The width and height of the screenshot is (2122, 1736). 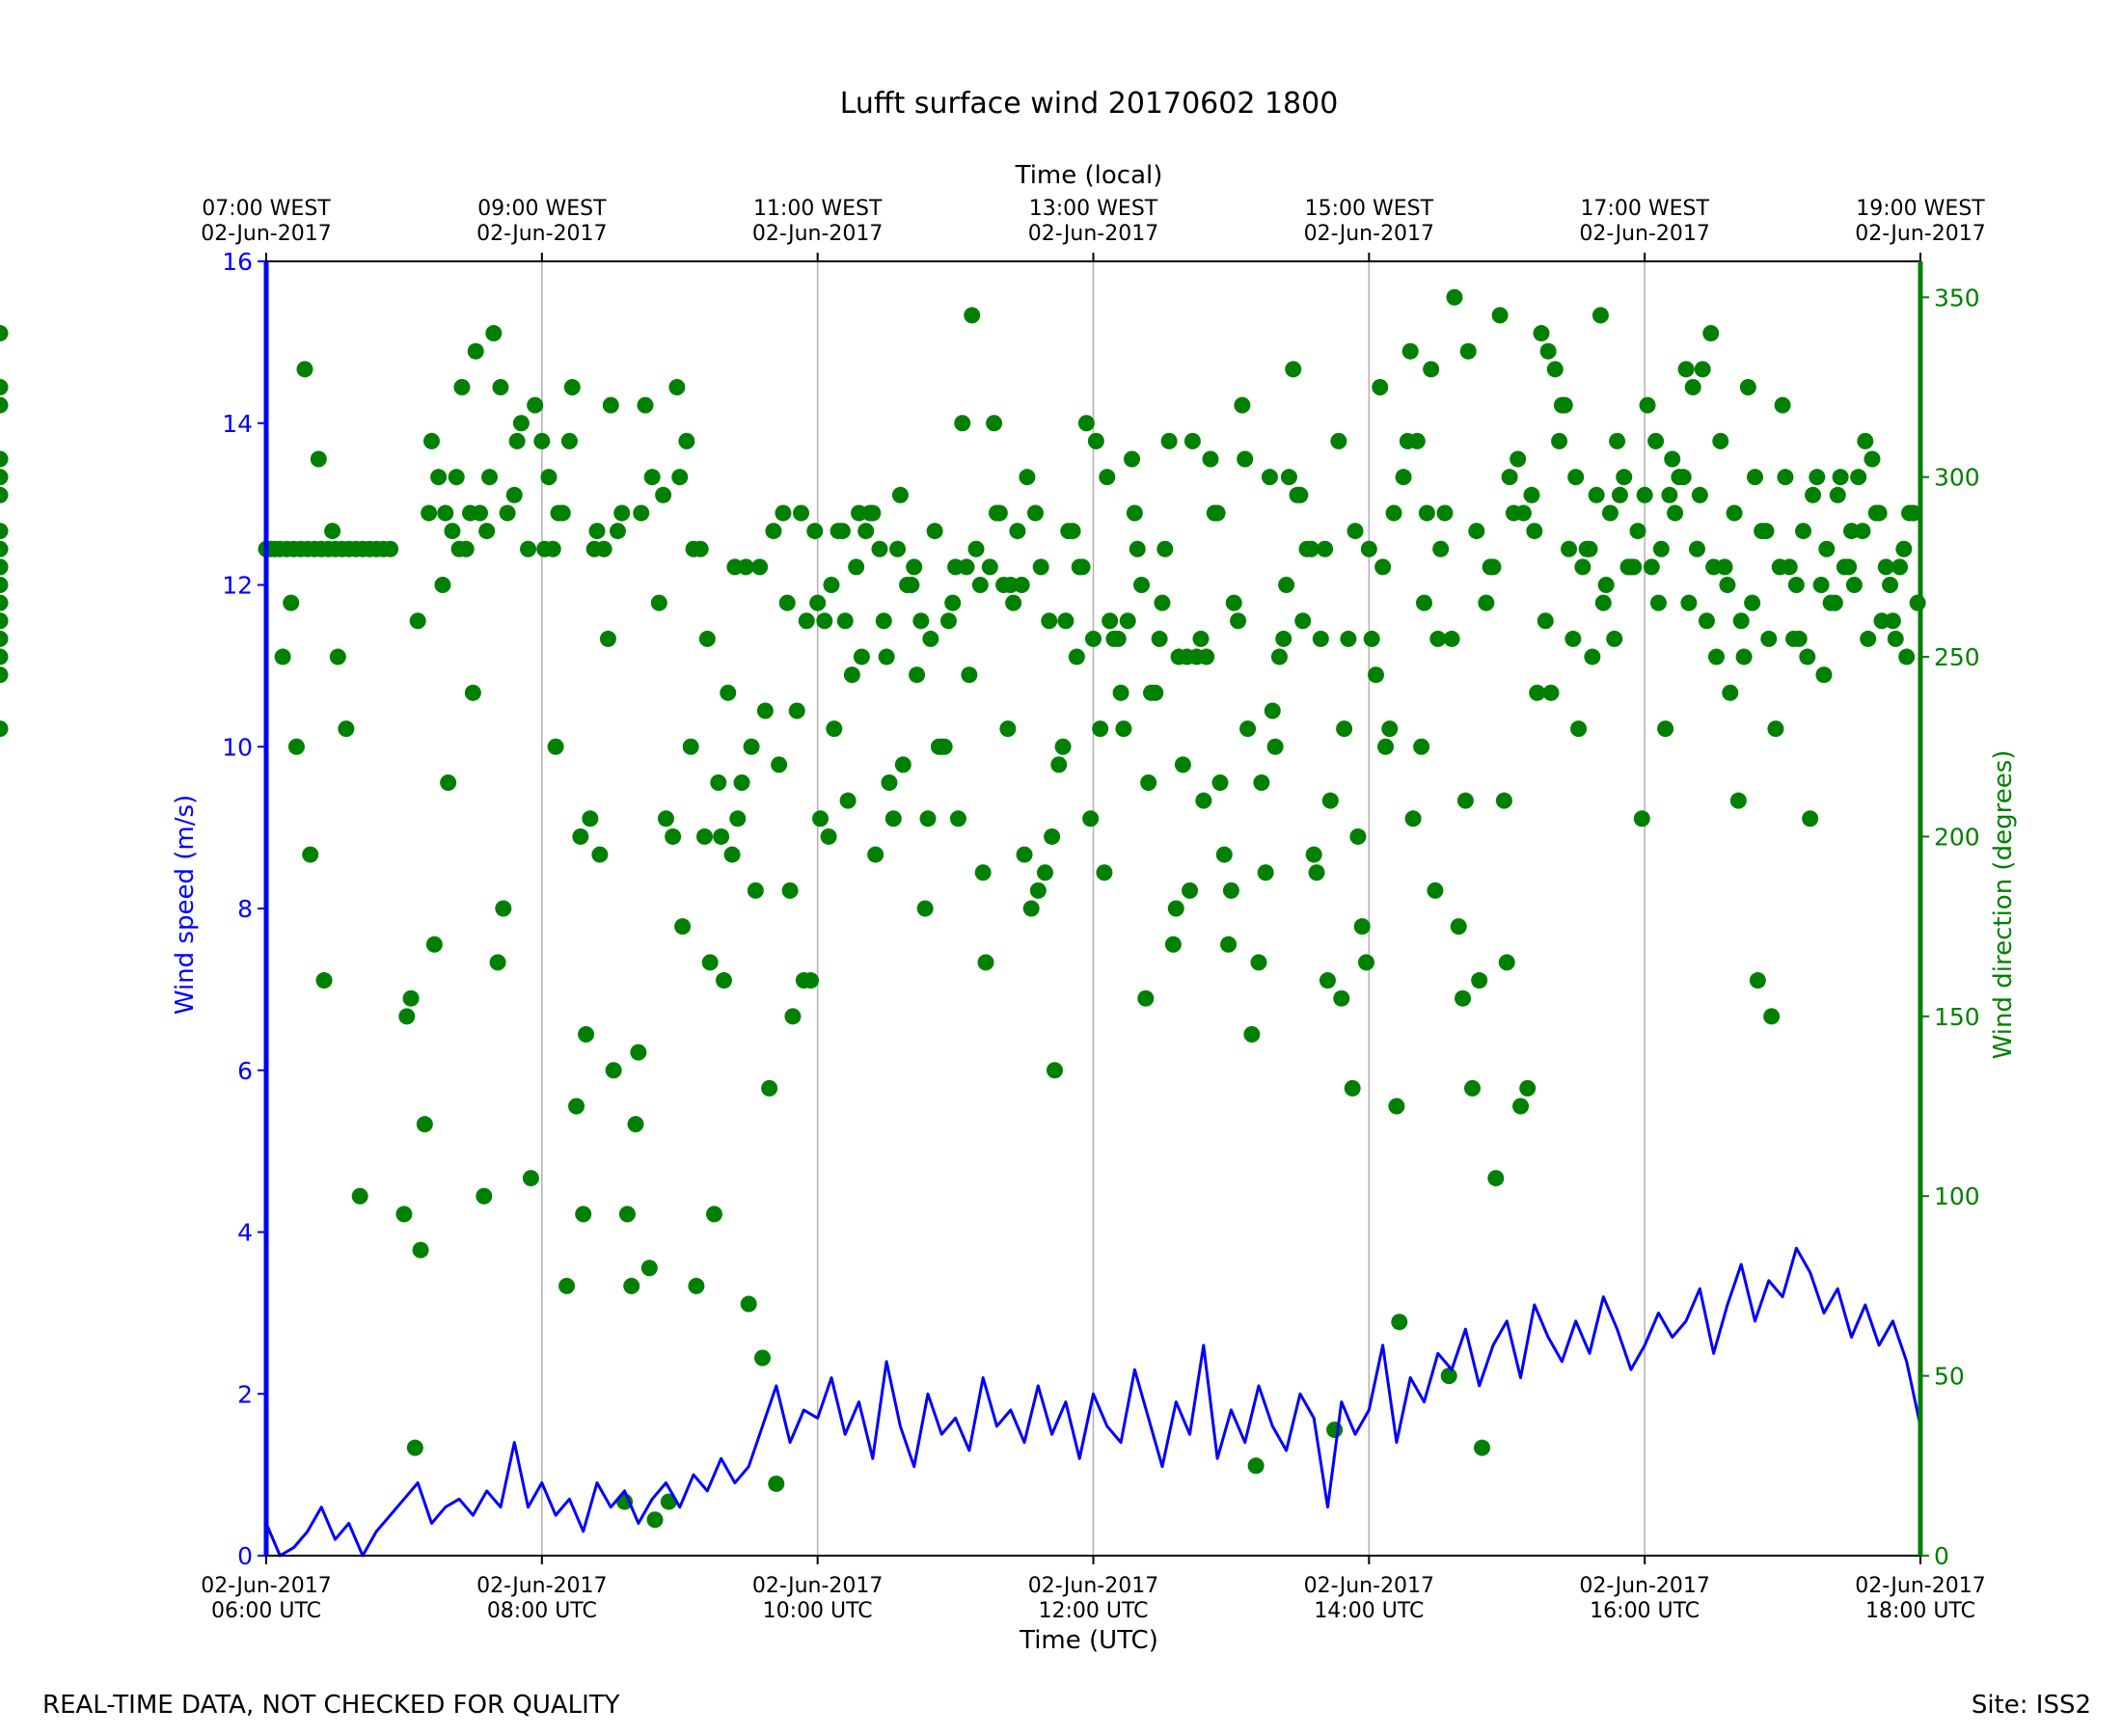 I want to click on top-tick-time: 09:00 WEST, so click(x=542, y=209).